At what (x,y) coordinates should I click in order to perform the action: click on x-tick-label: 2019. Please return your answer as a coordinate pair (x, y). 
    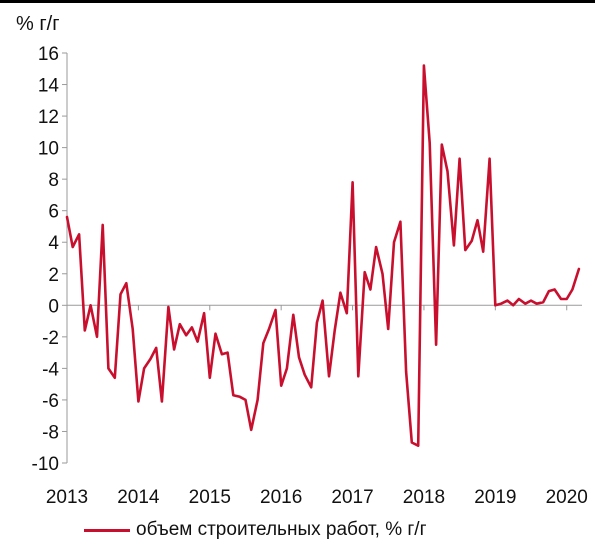
    Looking at the image, I should click on (495, 497).